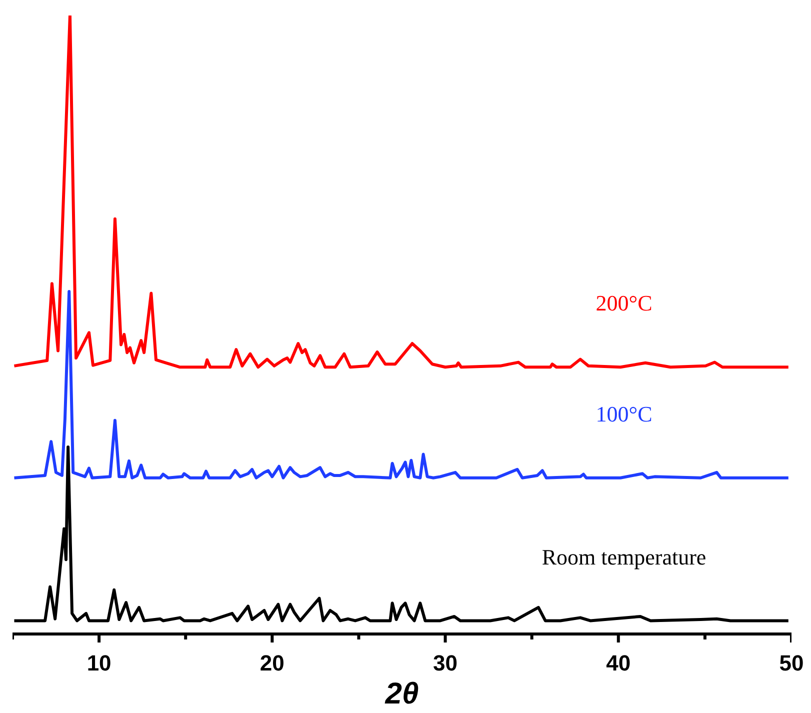  Describe the element at coordinates (618, 663) in the screenshot. I see `x-tick-label: 40` at that location.